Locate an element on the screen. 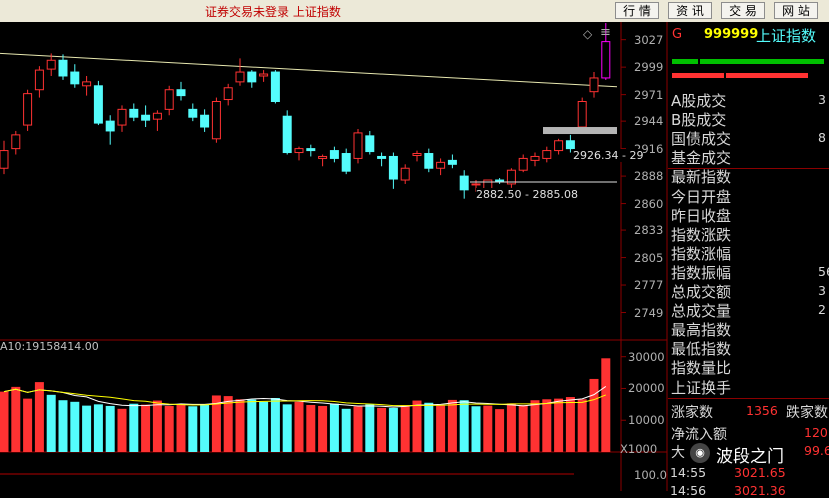  website-button: 网 站 is located at coordinates (796, 10).